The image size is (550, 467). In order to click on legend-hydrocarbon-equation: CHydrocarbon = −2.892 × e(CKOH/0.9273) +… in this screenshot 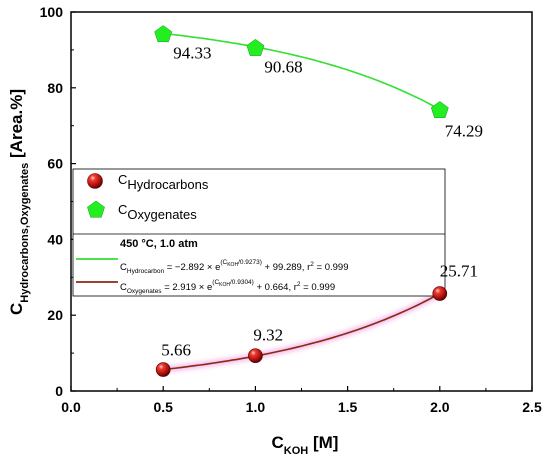, I will do `click(234, 267)`.